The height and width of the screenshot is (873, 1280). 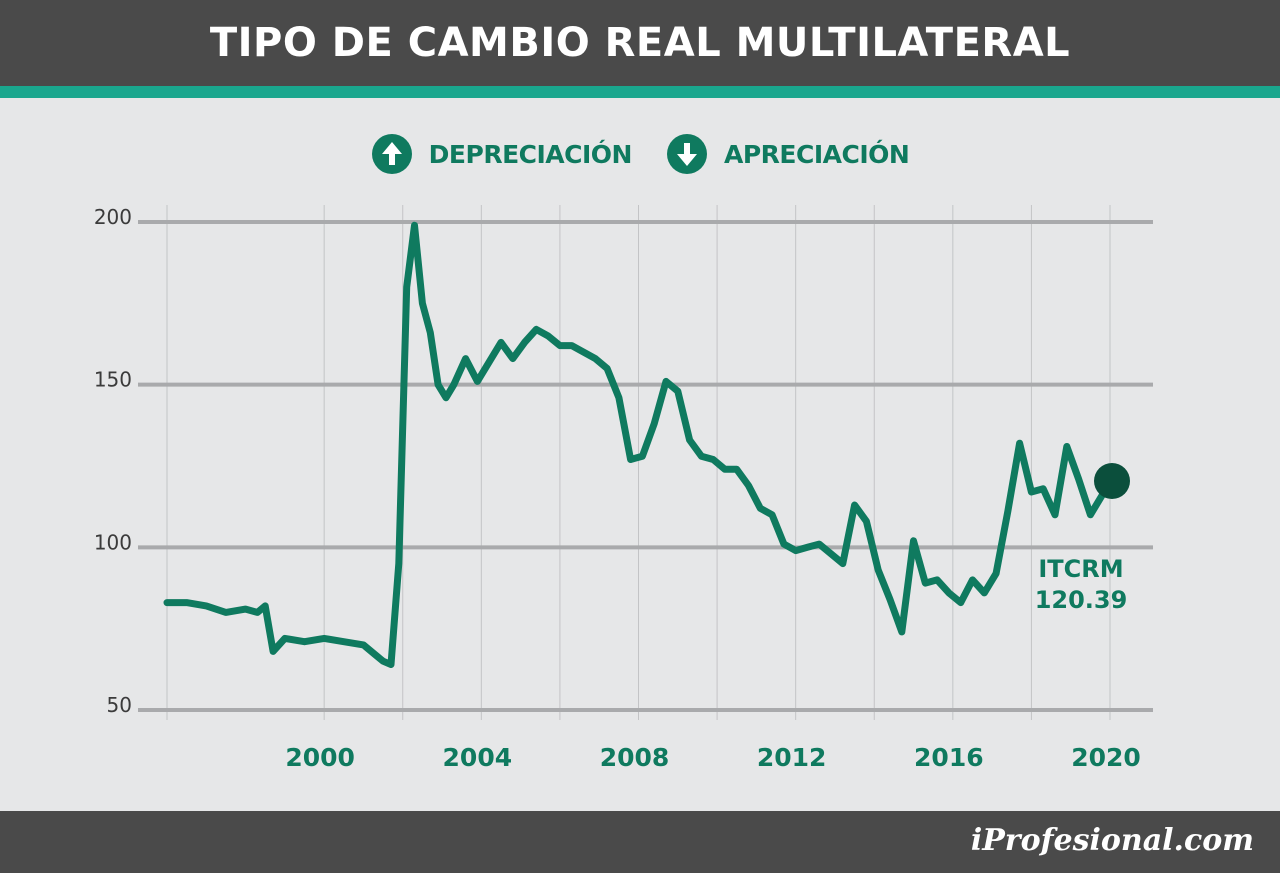 What do you see at coordinates (686, 154) in the screenshot?
I see `arrow-down-circle-icon` at bounding box center [686, 154].